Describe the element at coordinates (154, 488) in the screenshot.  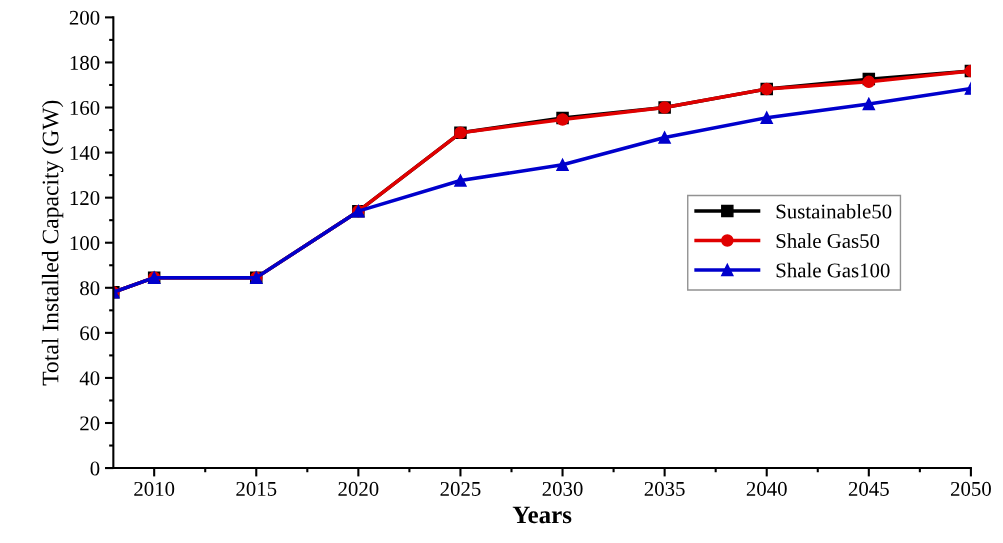
I see `x-tick-label: 2010` at that location.